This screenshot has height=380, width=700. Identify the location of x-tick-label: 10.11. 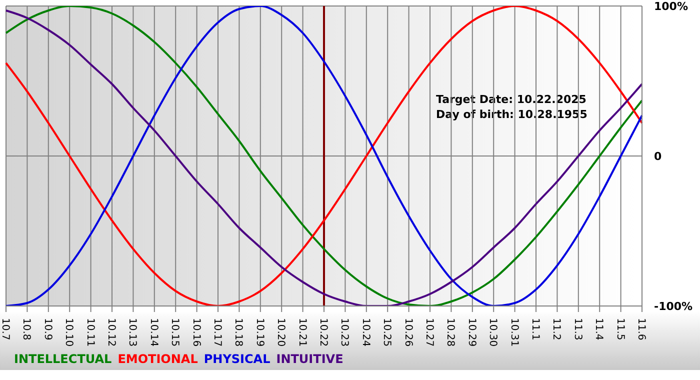
(90, 332).